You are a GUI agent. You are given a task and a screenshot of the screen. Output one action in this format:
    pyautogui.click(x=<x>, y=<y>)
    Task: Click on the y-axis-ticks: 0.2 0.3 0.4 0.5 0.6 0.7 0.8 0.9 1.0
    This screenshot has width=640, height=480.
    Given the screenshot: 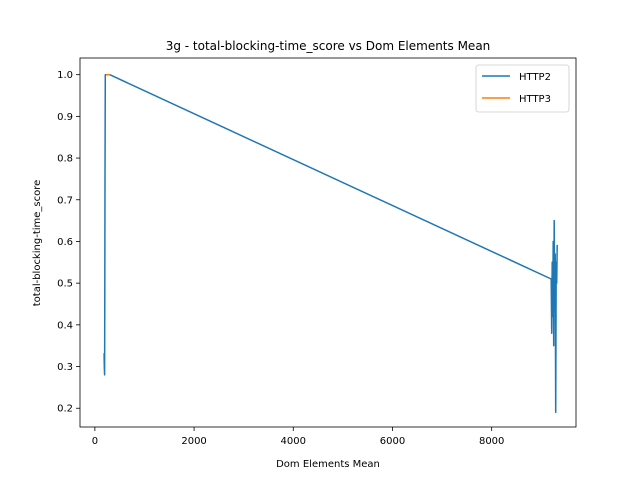 What is the action you would take?
    pyautogui.click(x=68, y=242)
    